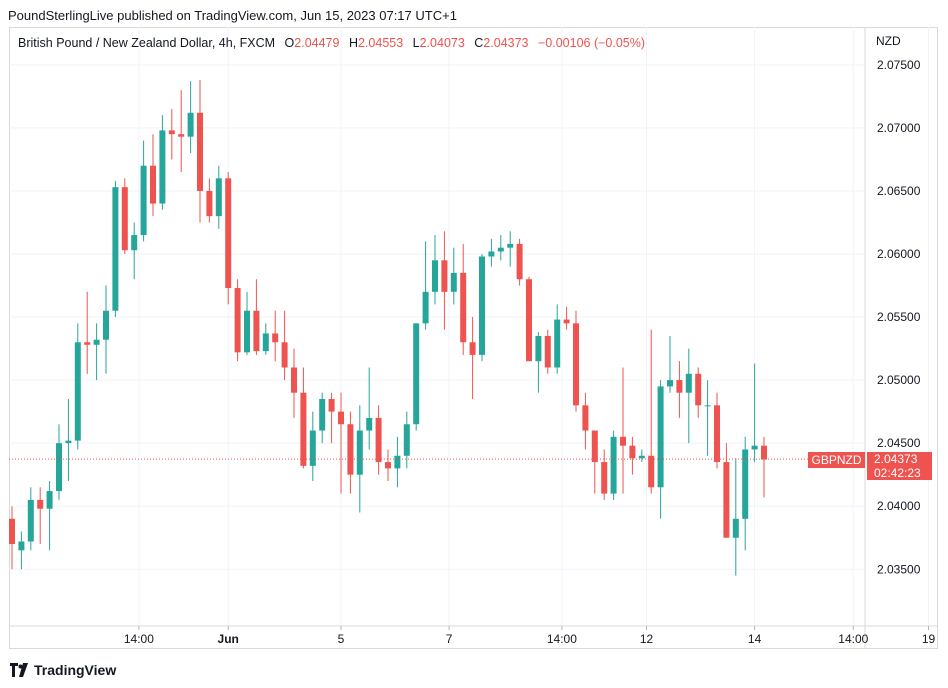 The height and width of the screenshot is (688, 948). What do you see at coordinates (899, 254) in the screenshot?
I see `price-tick-label: 2.06000` at bounding box center [899, 254].